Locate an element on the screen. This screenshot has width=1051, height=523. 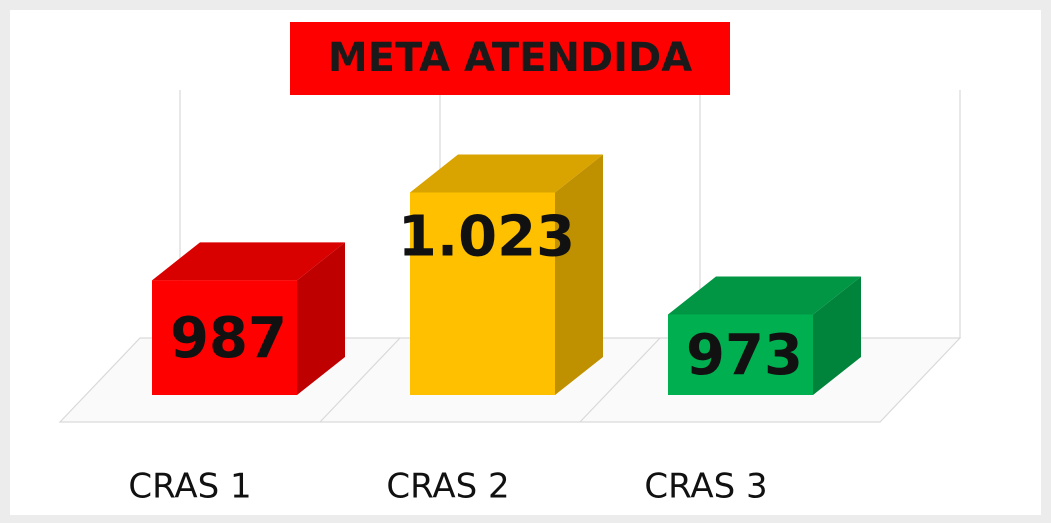
value-label: 1.023 is located at coordinates (486, 237).